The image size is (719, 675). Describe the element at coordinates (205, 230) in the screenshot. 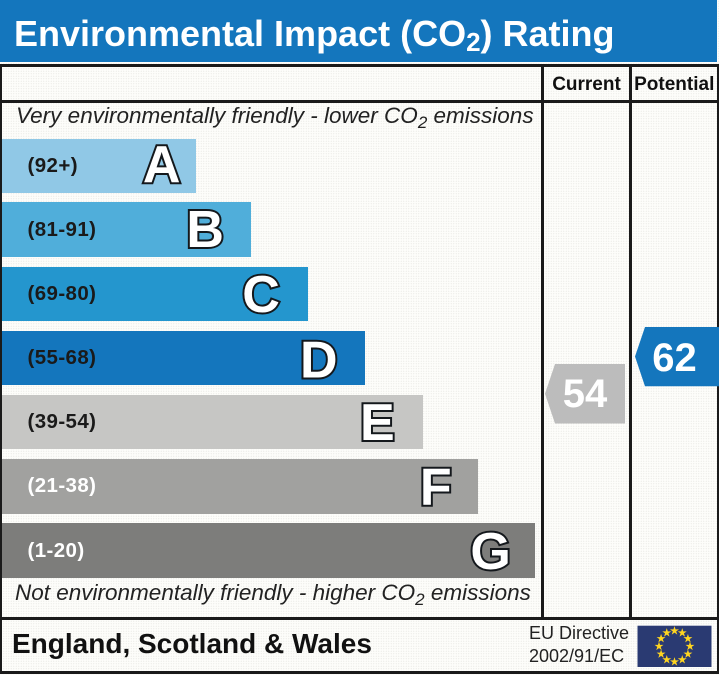

I see `svg-text: B` at that location.